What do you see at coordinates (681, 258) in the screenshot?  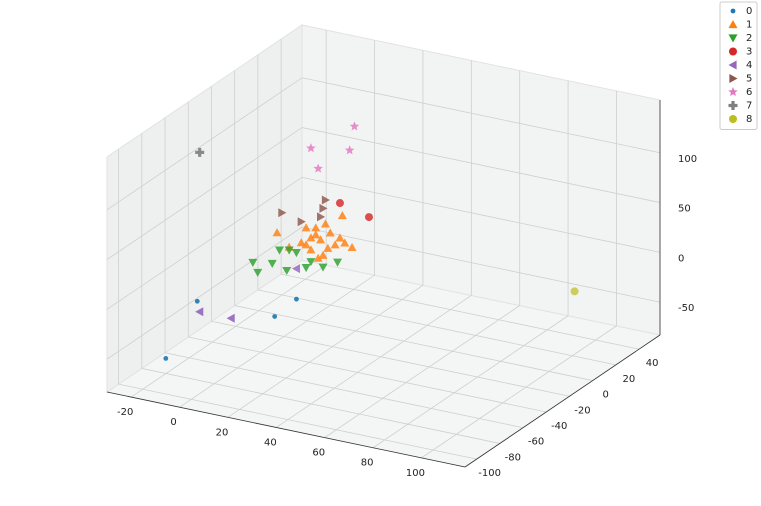 I see `z-tick-label: 0` at bounding box center [681, 258].